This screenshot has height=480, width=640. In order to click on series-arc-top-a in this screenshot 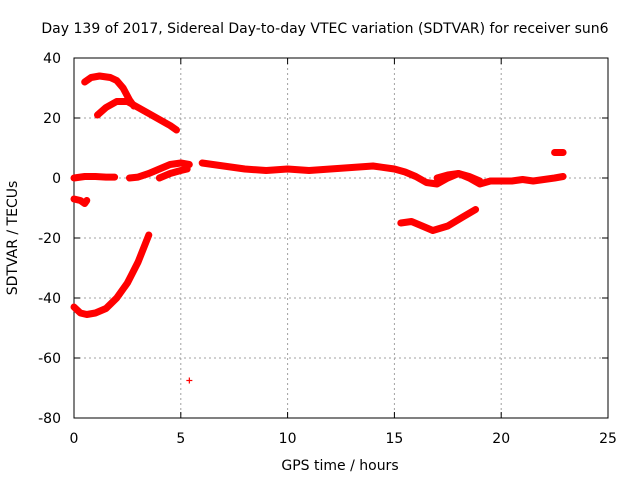, I will do `click(109, 91)`.